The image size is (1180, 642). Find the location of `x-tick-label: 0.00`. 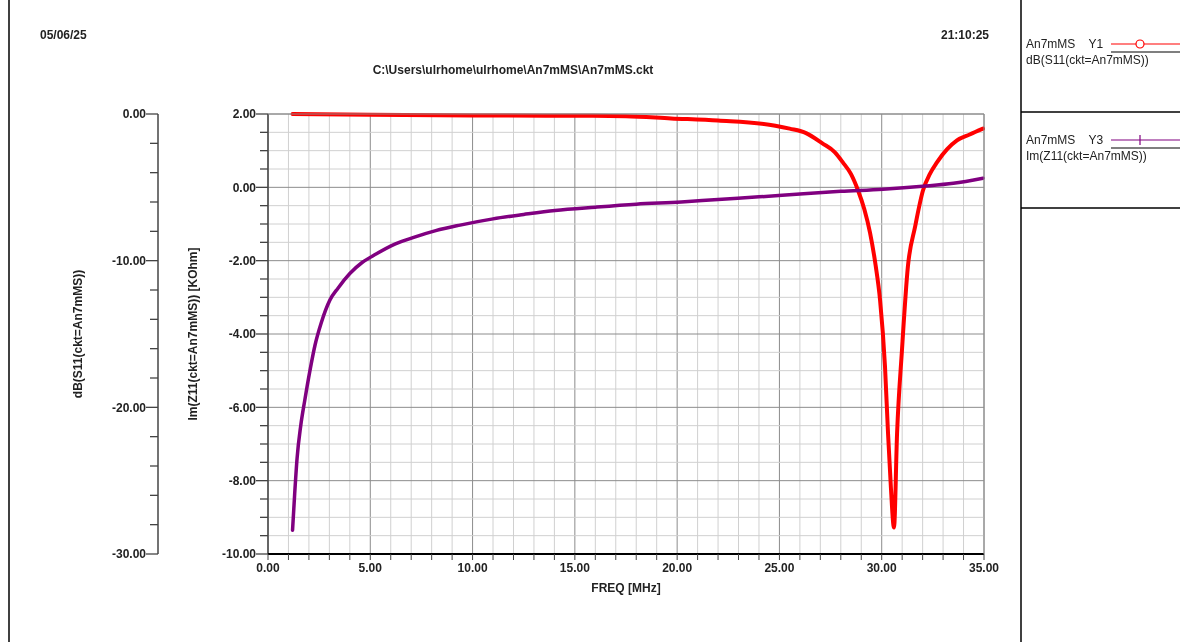

x-tick-label: 0.00 is located at coordinates (268, 568).